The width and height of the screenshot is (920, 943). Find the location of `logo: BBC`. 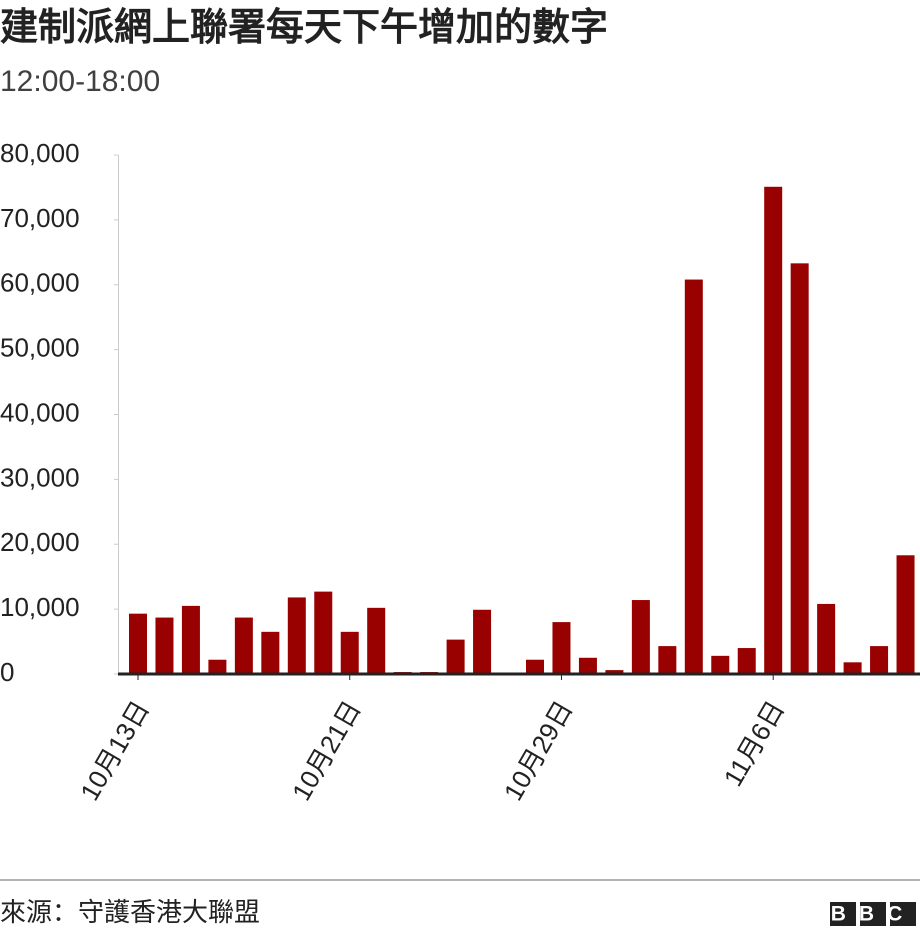

logo: BBC is located at coordinates (873, 914).